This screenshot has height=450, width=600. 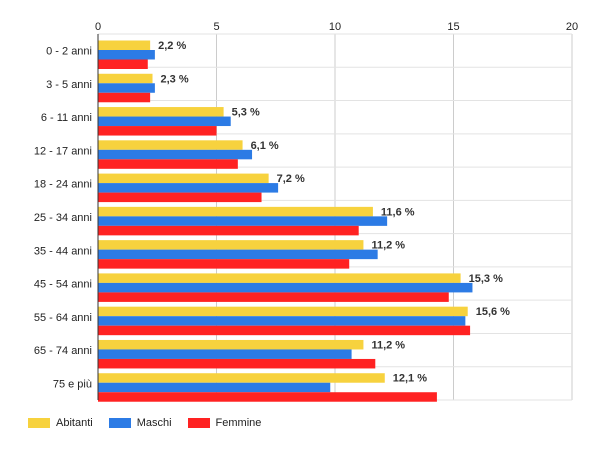 What do you see at coordinates (98, 27) in the screenshot?
I see `x-tick-label: 0` at bounding box center [98, 27].